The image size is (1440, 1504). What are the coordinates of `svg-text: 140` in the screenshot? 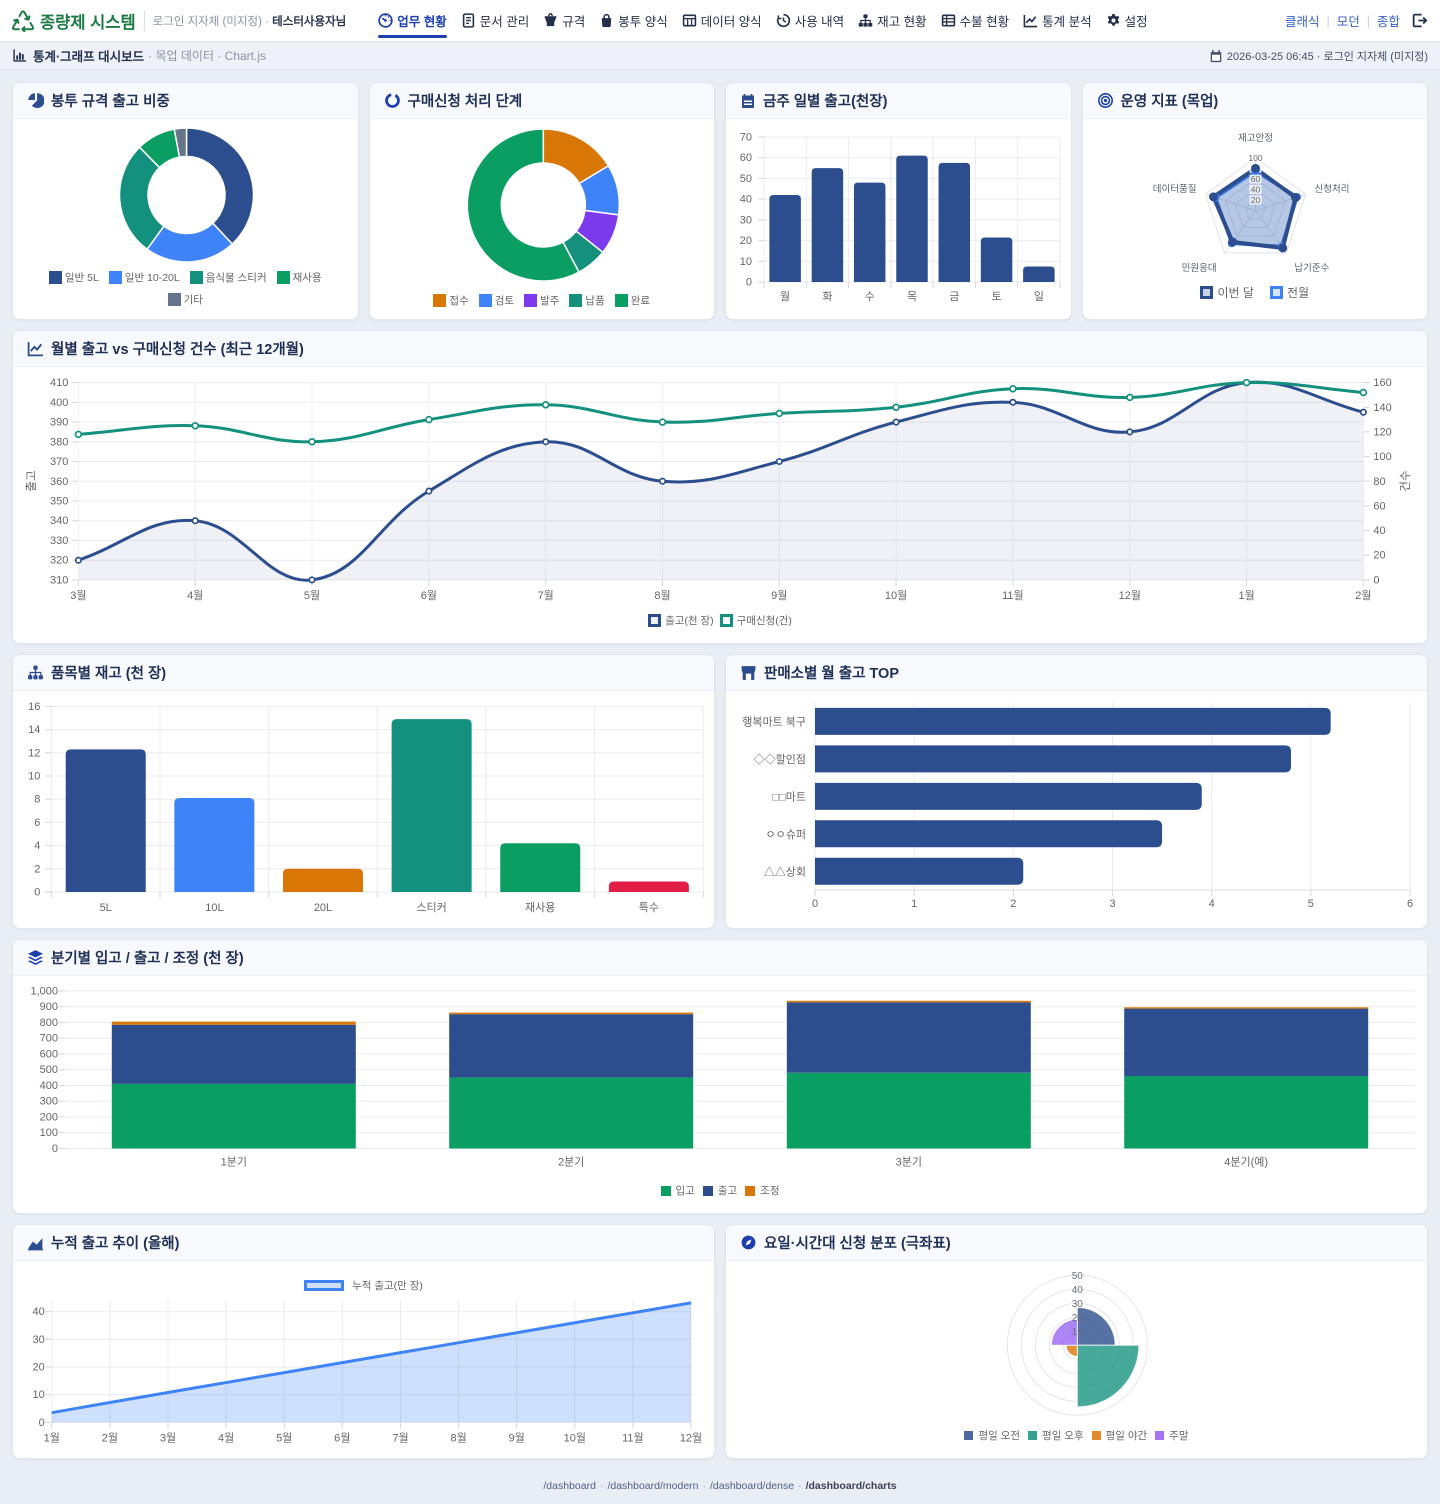 It's located at (1382, 408).